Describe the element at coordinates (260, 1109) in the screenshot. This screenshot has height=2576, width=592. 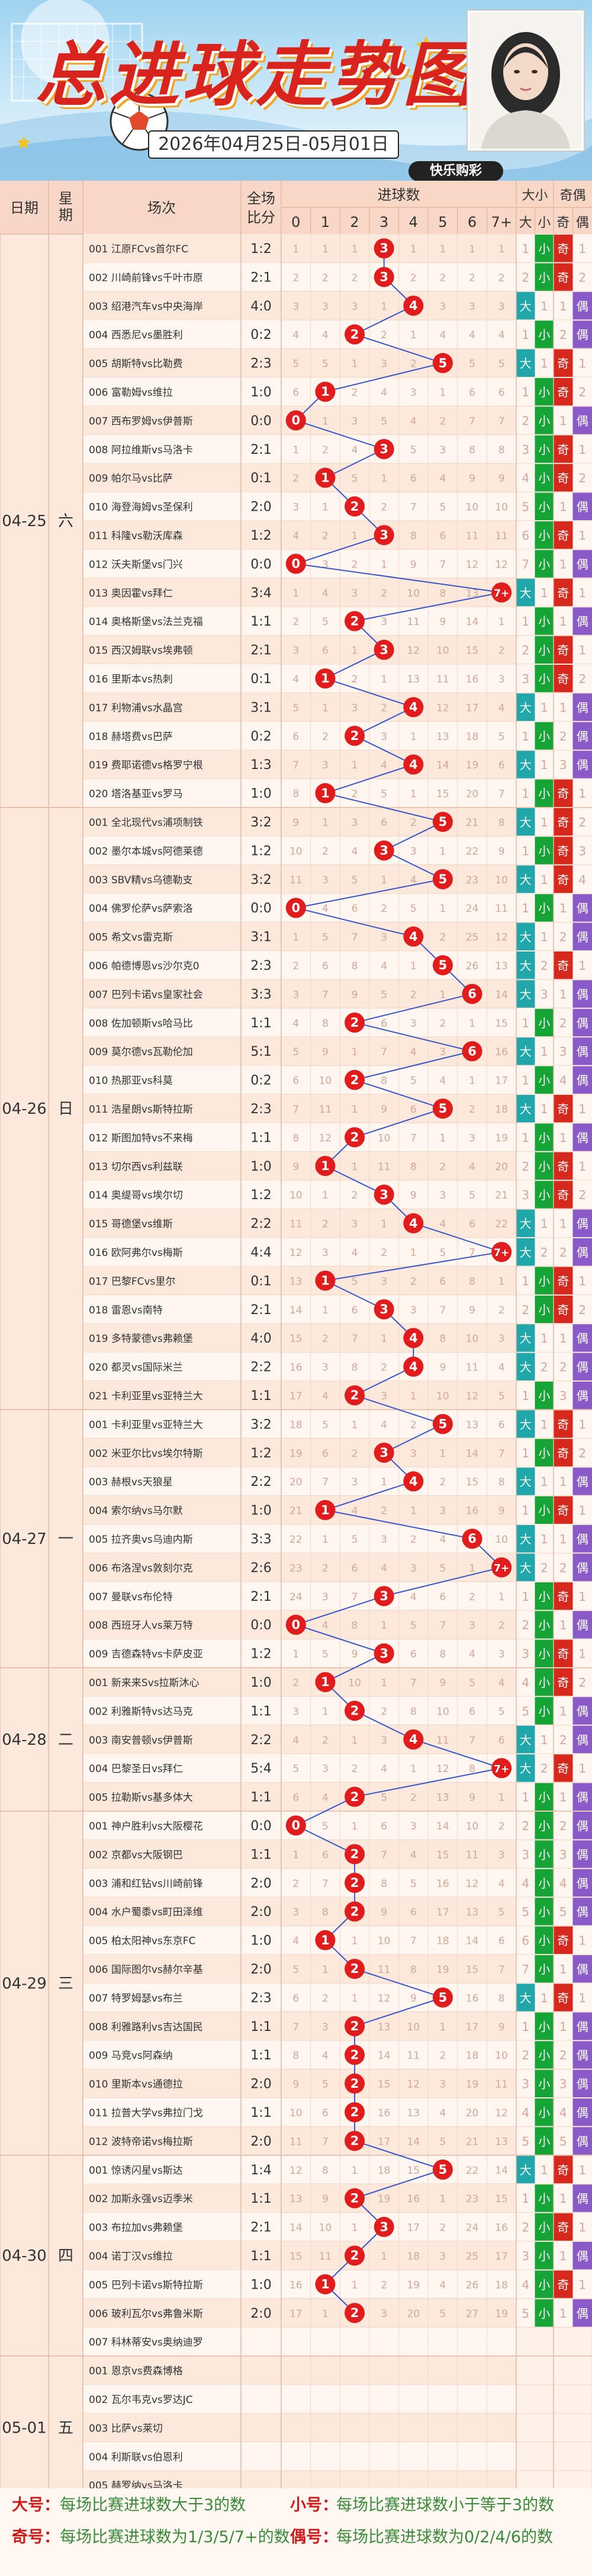
I see `match-score: 2:3` at that location.